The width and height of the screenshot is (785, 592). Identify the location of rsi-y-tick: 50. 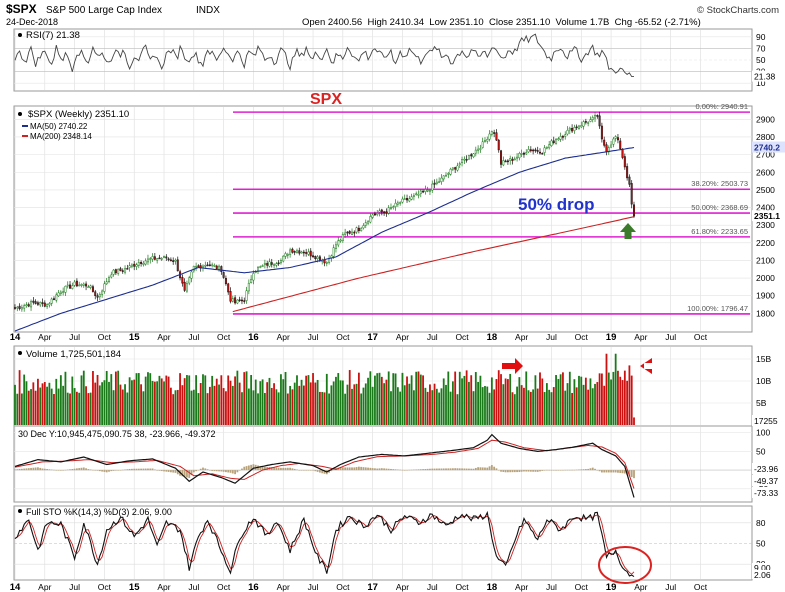
(761, 60).